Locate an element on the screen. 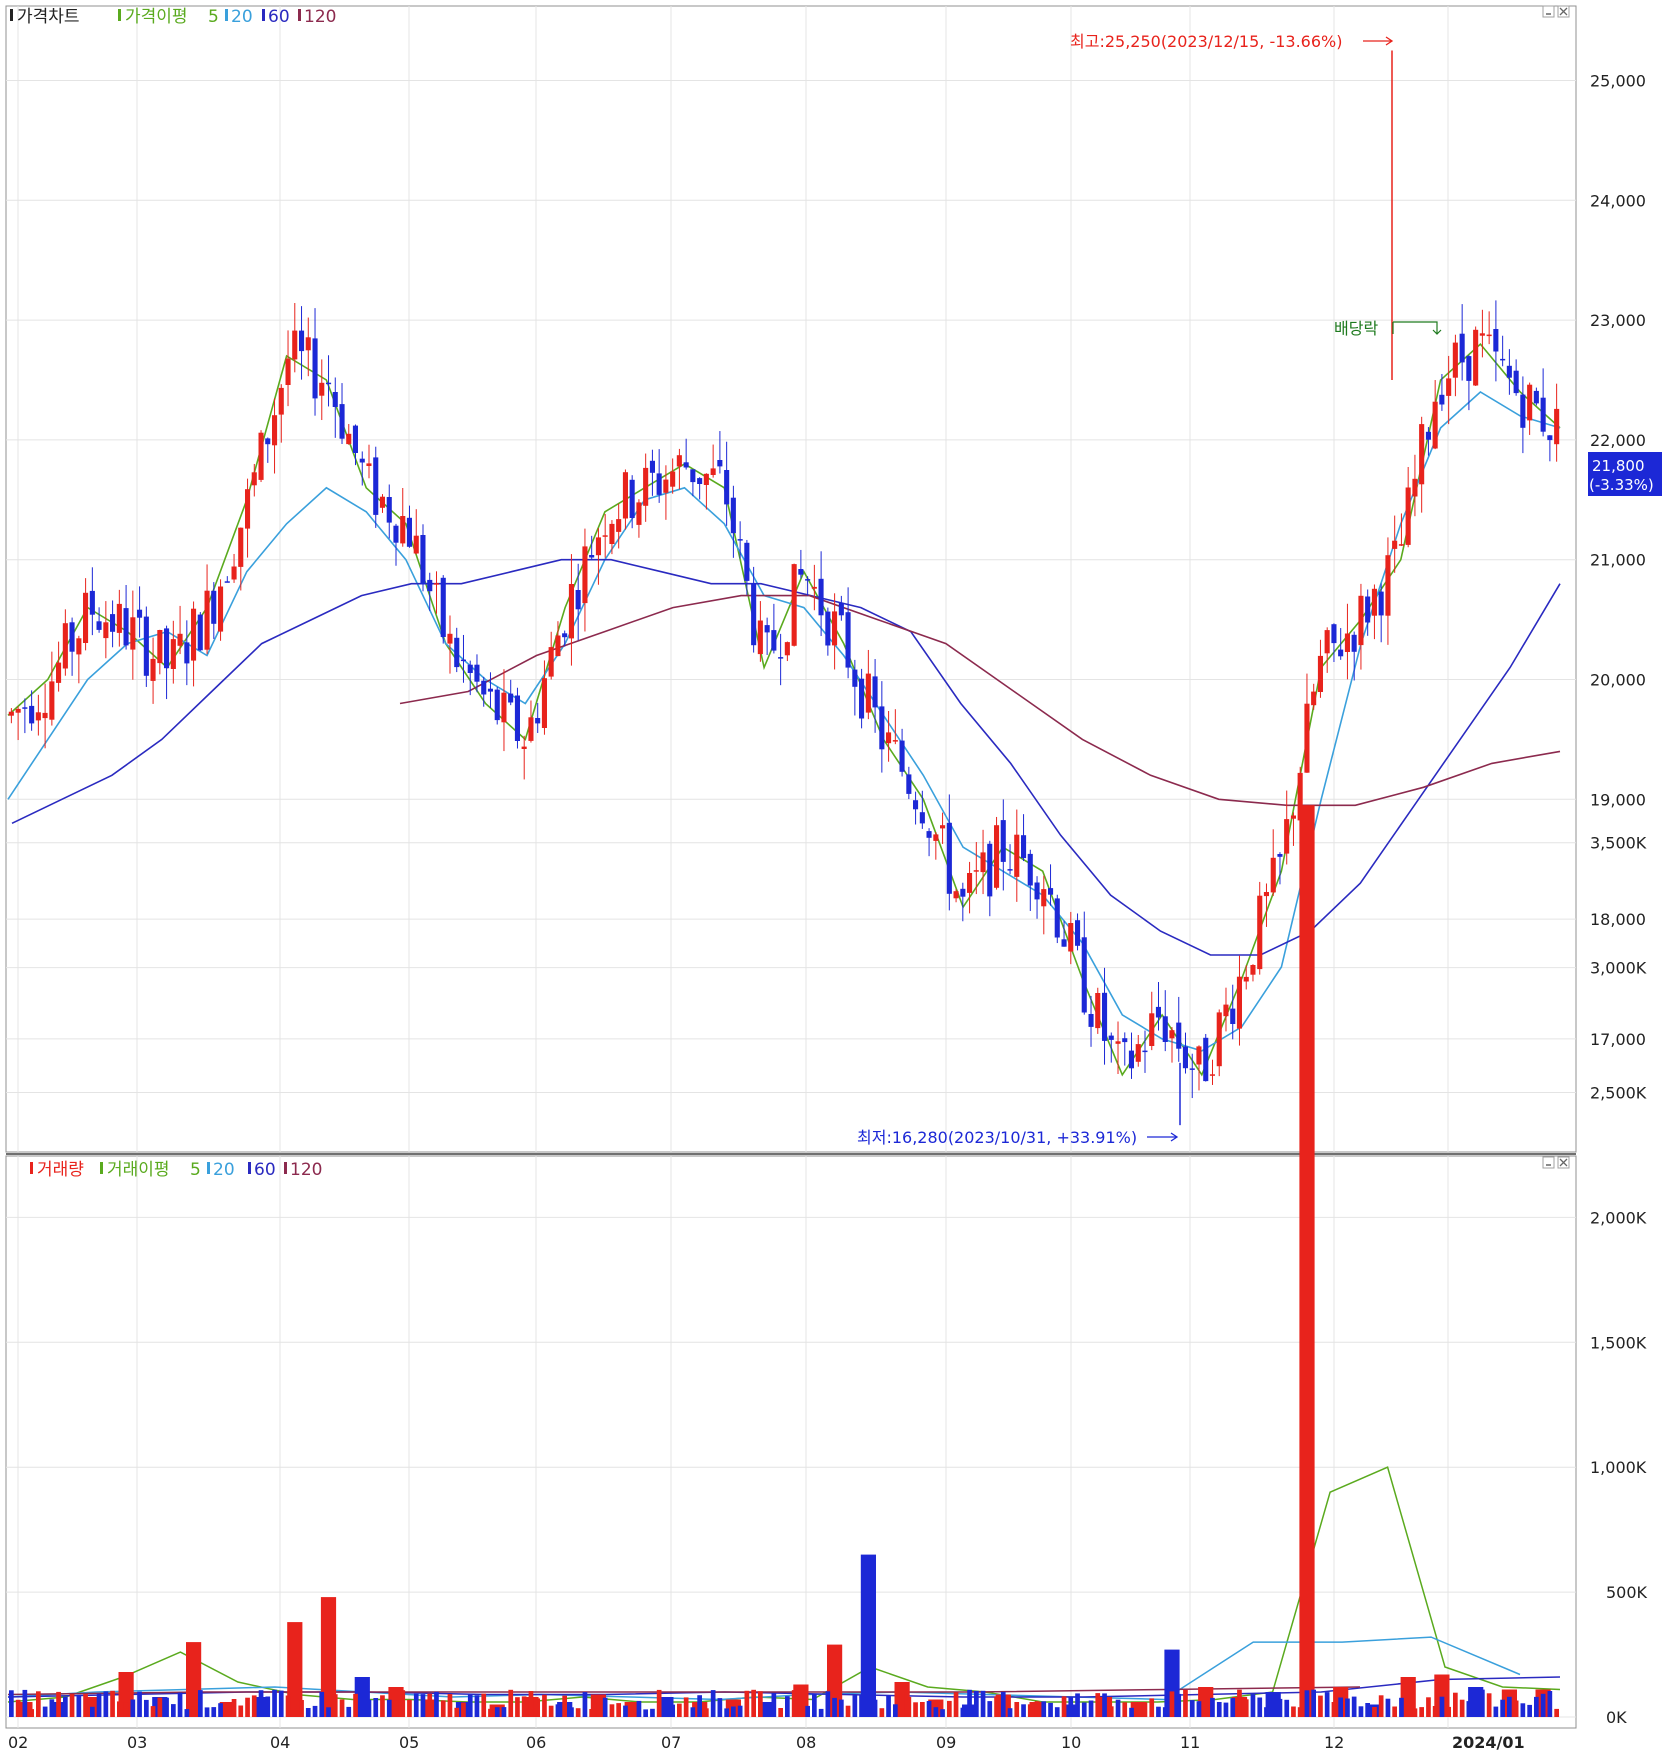 The image size is (1662, 1759). legend-volume-ma120: 120 is located at coordinates (306, 1170).